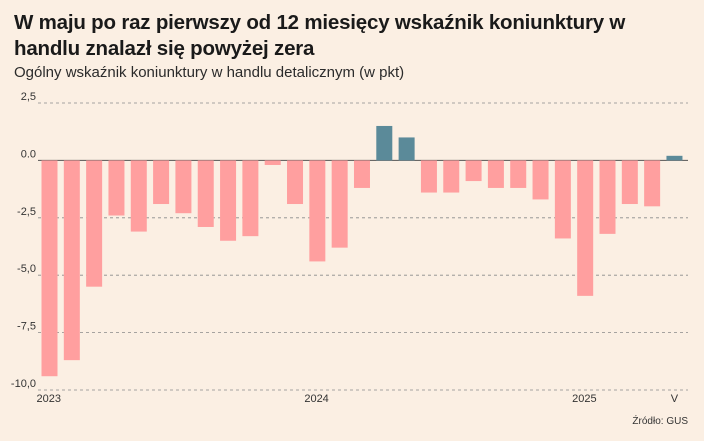 This screenshot has height=441, width=704. Describe the element at coordinates (26, 212) in the screenshot. I see `y-tick-label: -2,5` at that location.